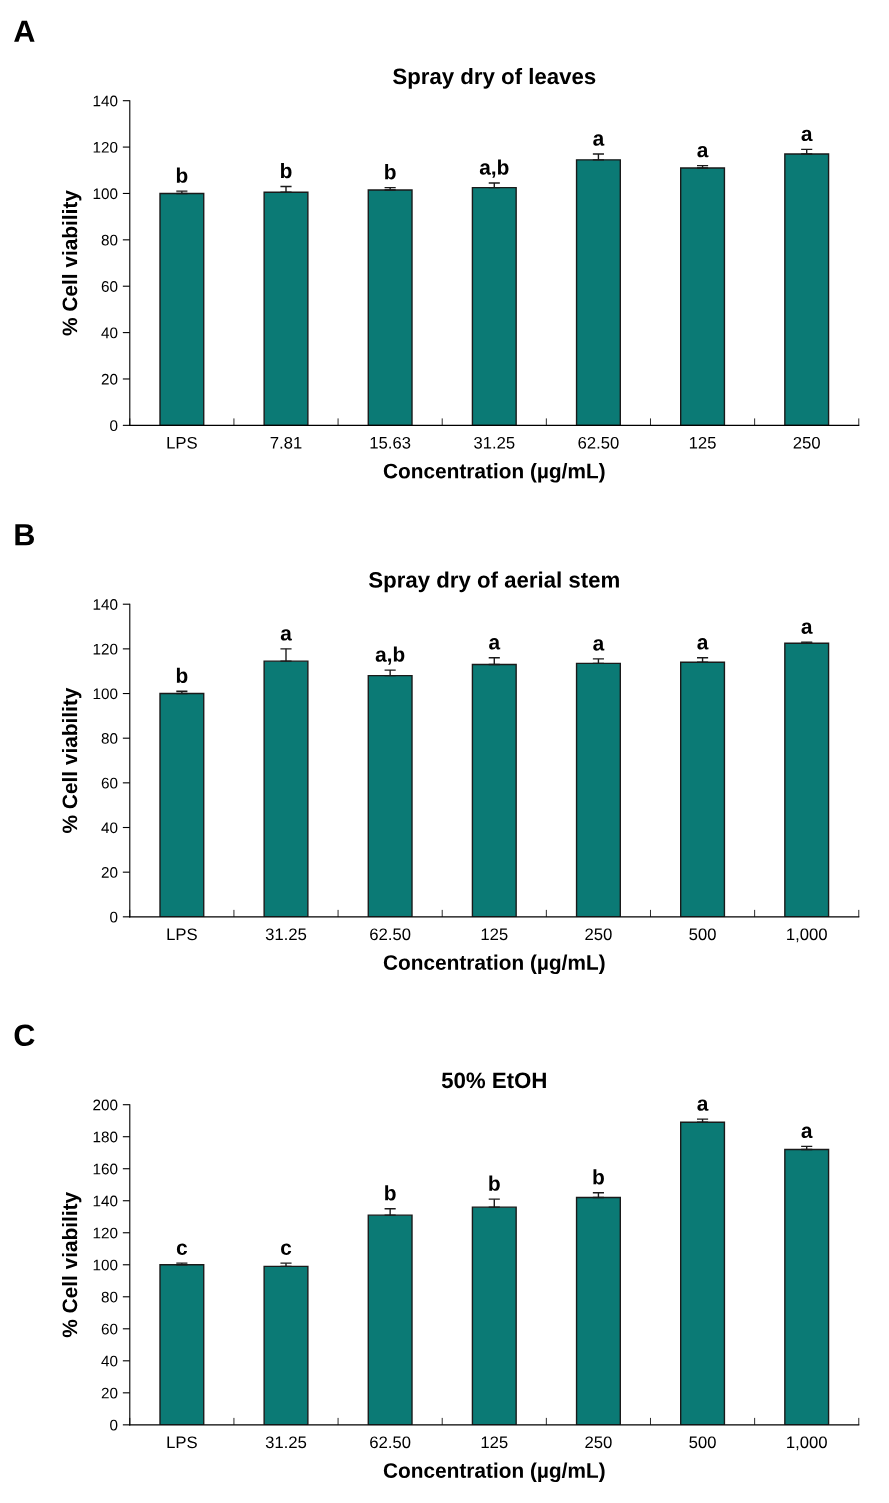 The width and height of the screenshot is (889, 1503). I want to click on y-tick-label: 200, so click(105, 1105).